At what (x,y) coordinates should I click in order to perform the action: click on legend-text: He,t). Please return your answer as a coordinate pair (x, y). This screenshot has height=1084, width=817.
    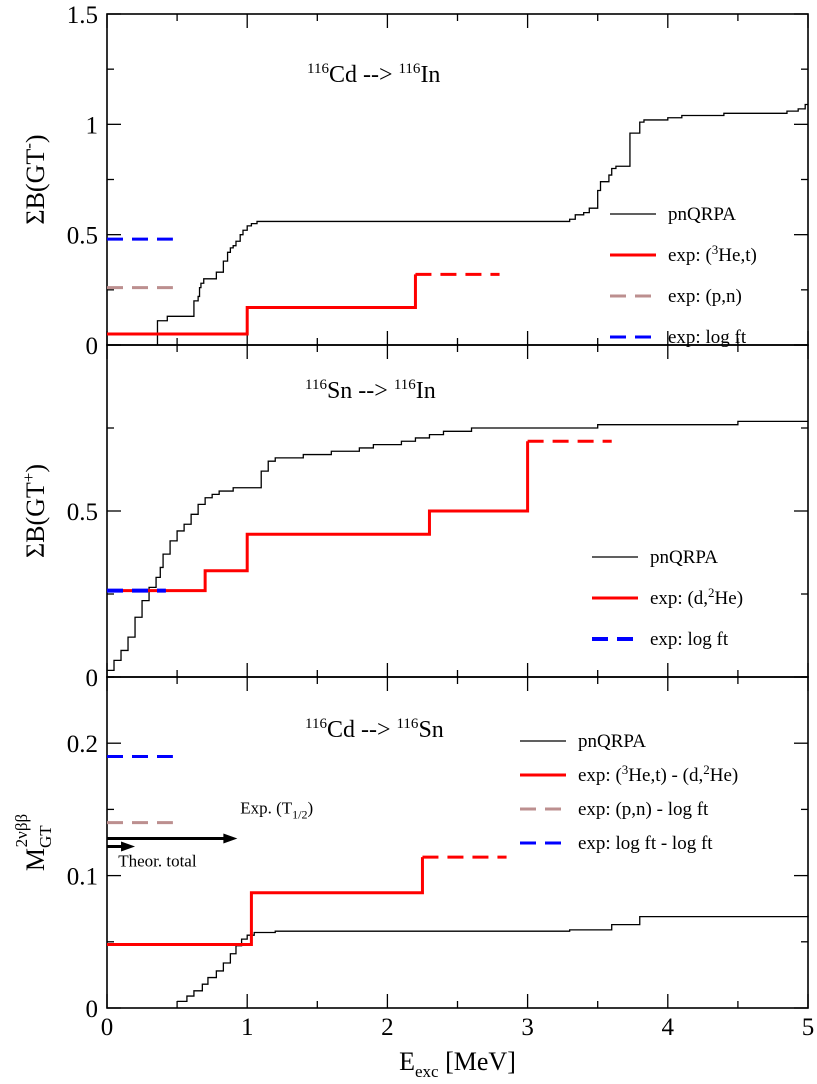
    Looking at the image, I should click on (737, 255).